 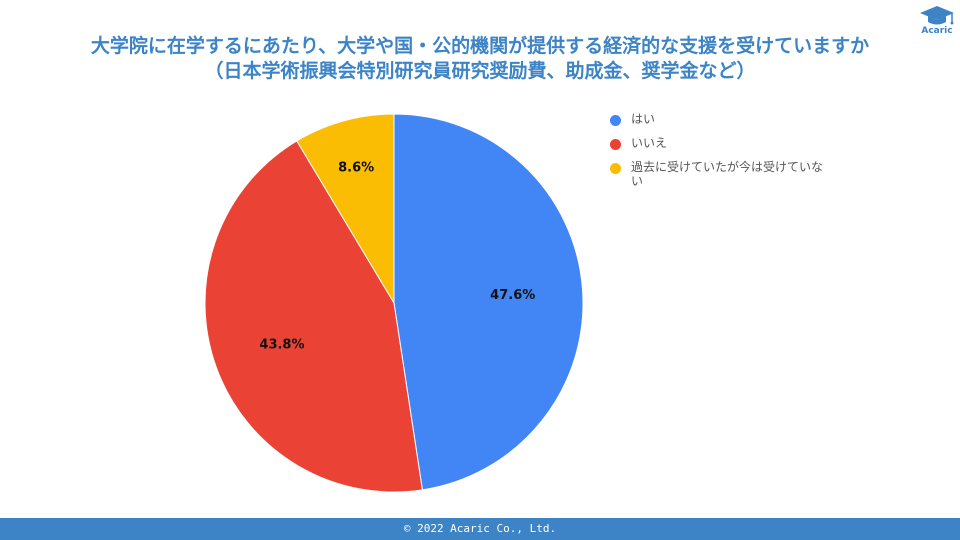 What do you see at coordinates (480, 71) in the screenshot?
I see `chart-title-line2: （日本学術振興会特別研究員研究奨励費、助成金、奨学金など）` at bounding box center [480, 71].